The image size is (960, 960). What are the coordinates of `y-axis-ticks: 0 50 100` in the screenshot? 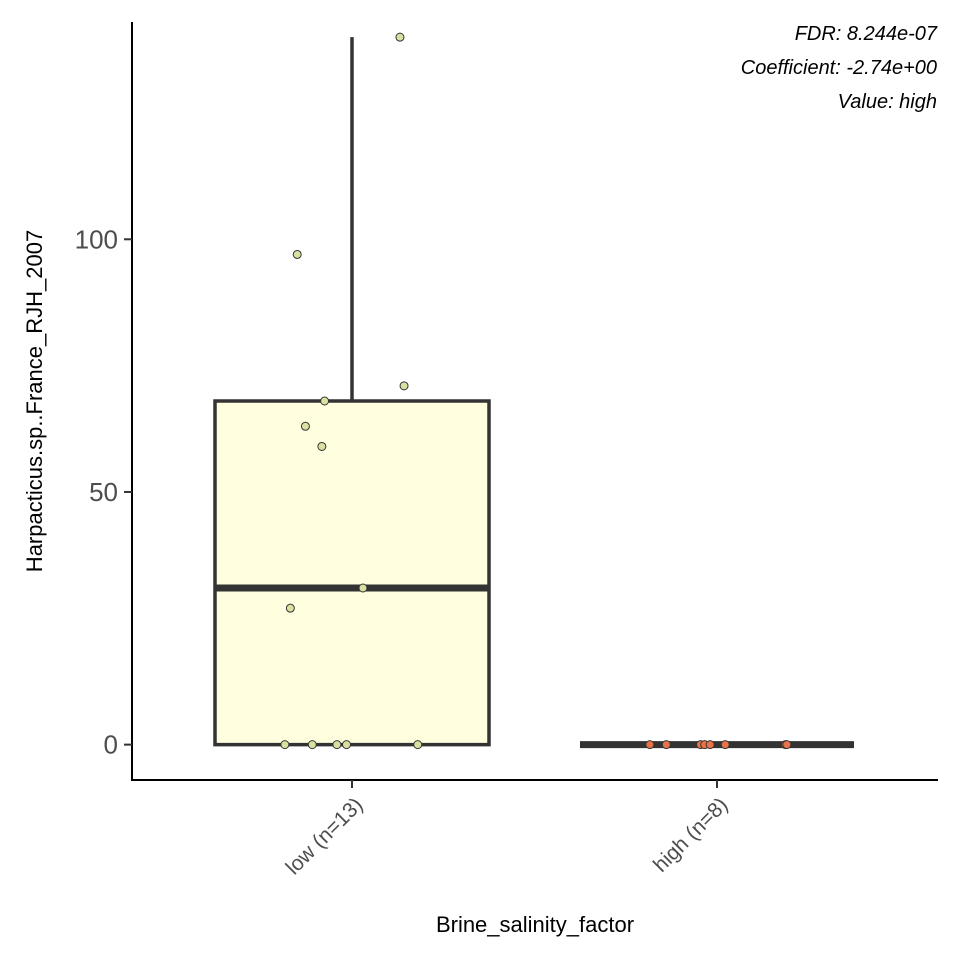 It's located at (103, 492).